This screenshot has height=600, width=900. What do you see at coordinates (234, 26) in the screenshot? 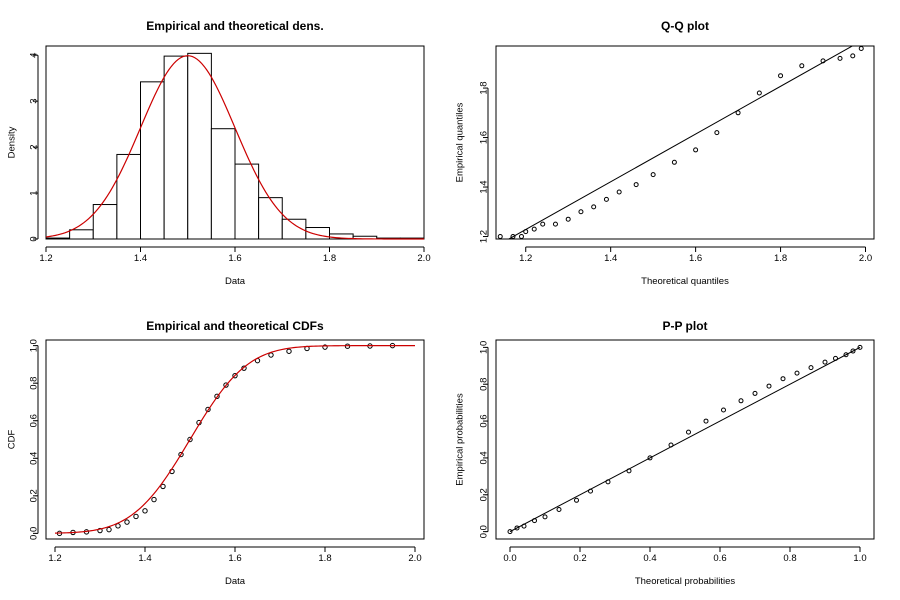
I see `chart-title: Empirical and theoretical dens.` at bounding box center [234, 26].